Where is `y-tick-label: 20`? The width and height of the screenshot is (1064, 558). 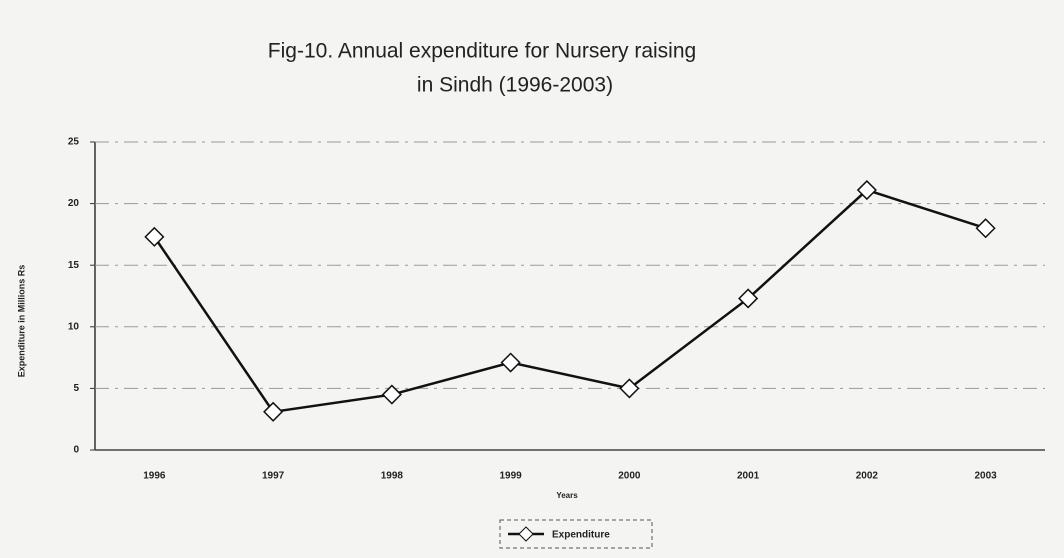 y-tick-label: 20 is located at coordinates (74, 203).